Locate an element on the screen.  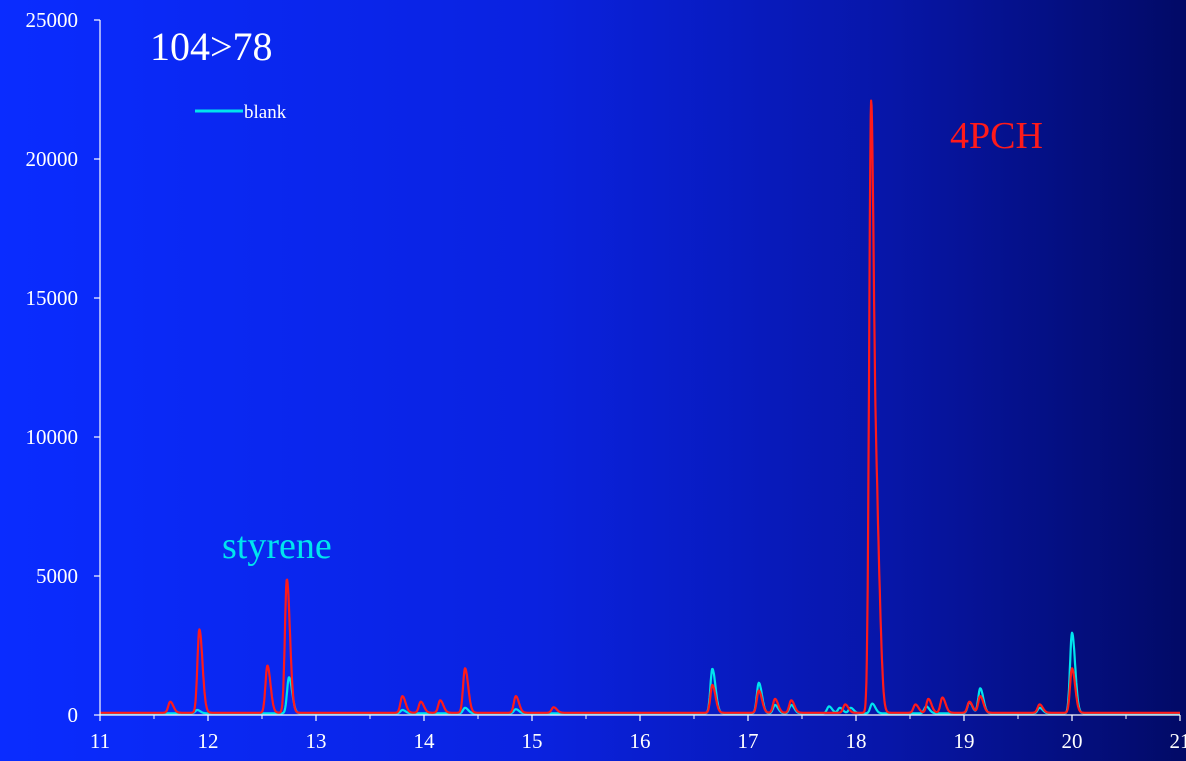
x-tick-label: 12 is located at coordinates (208, 741).